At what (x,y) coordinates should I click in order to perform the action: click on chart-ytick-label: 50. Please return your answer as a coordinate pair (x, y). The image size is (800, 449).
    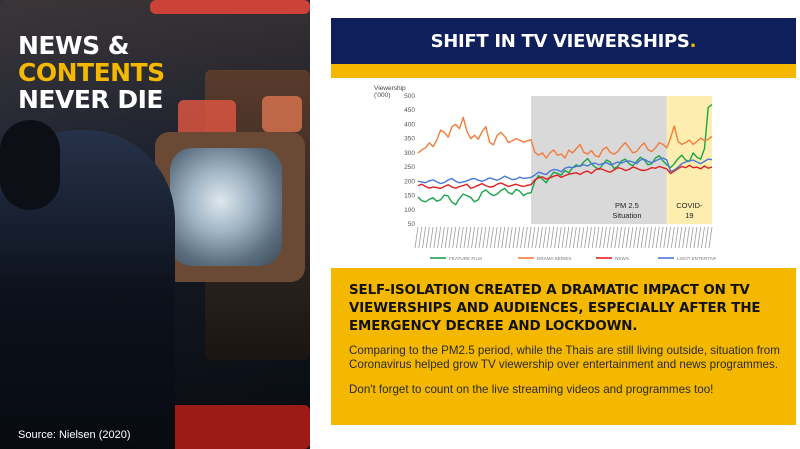
    Looking at the image, I should click on (412, 224).